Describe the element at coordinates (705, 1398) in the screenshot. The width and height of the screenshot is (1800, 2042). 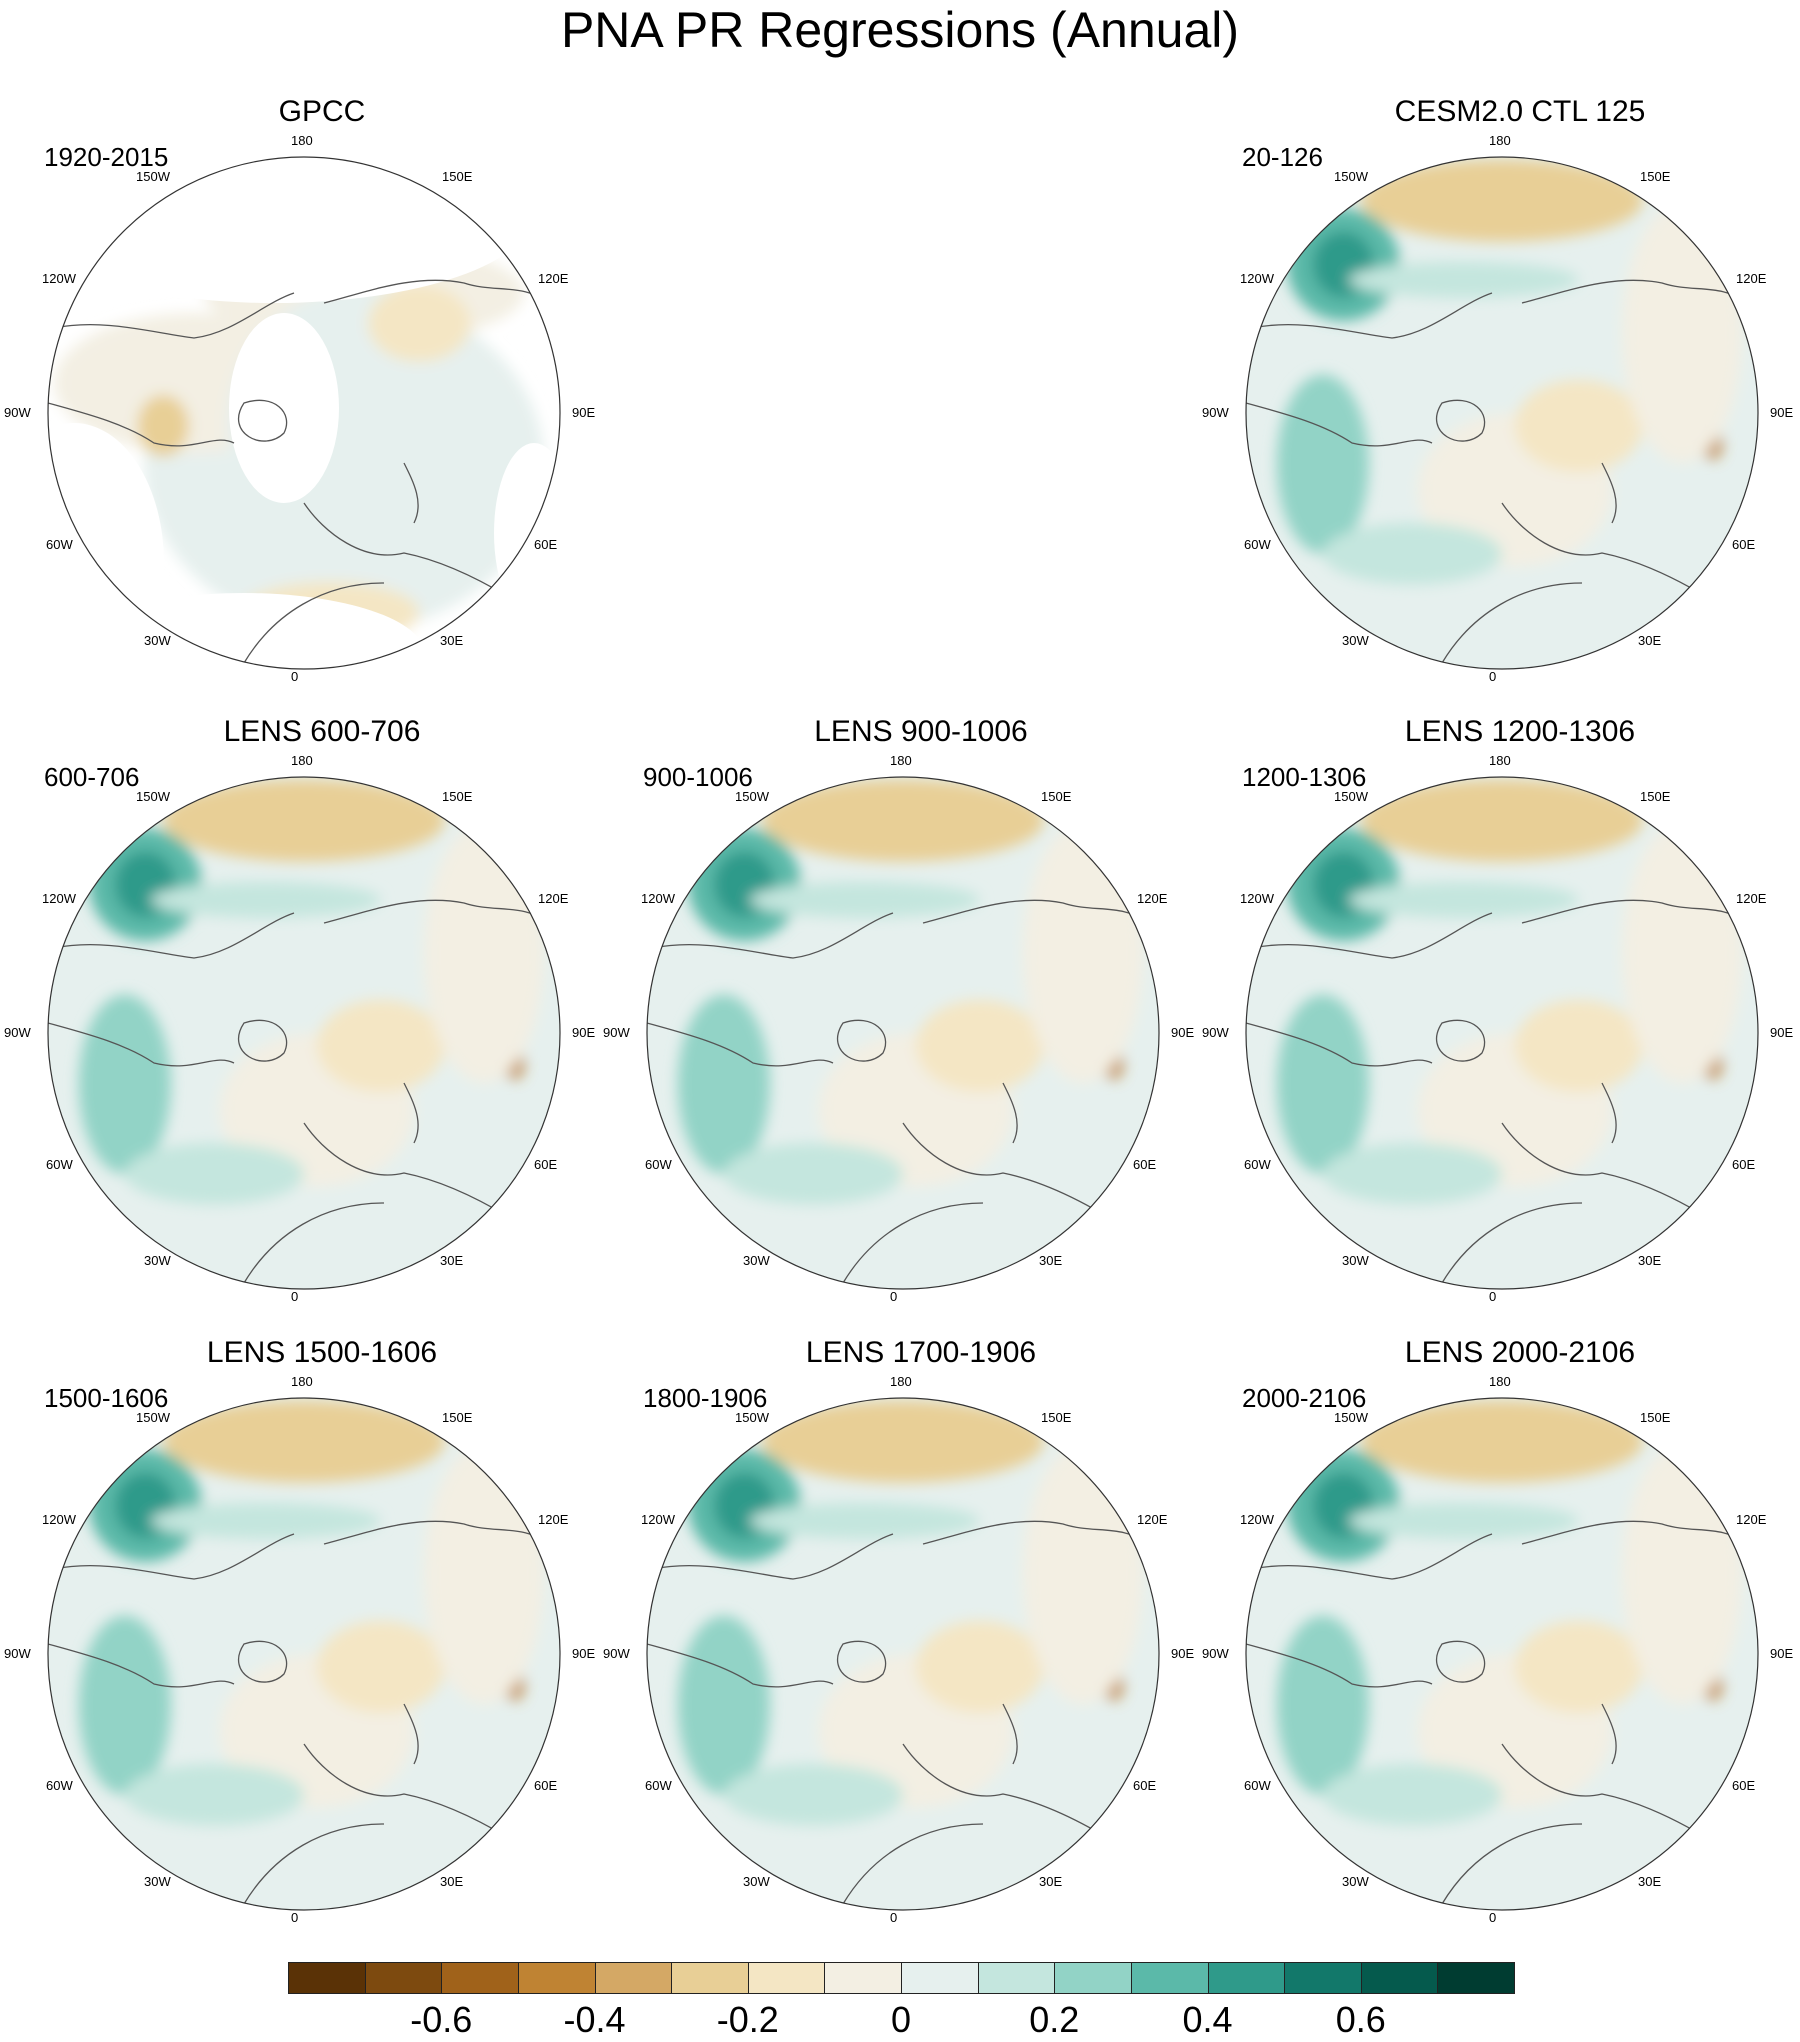
I see `panel-period-label: 1800-1906` at that location.